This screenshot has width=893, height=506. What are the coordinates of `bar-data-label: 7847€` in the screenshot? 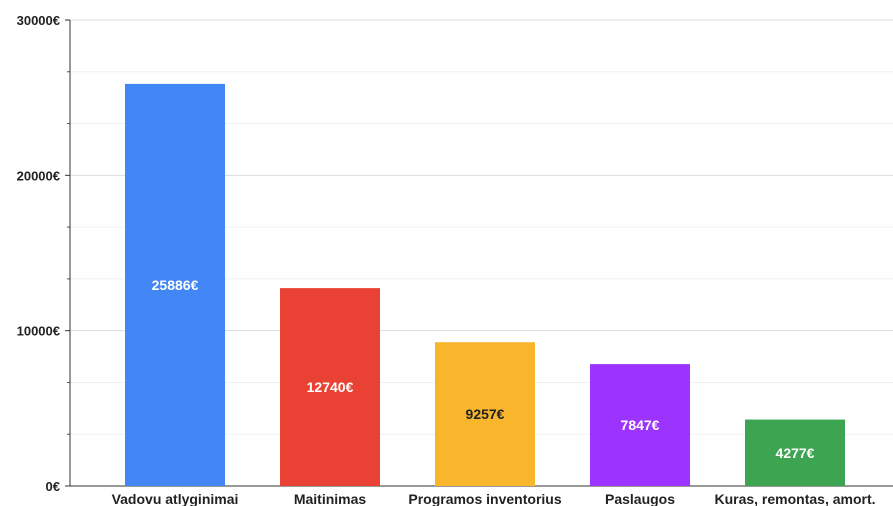 It's located at (640, 425).